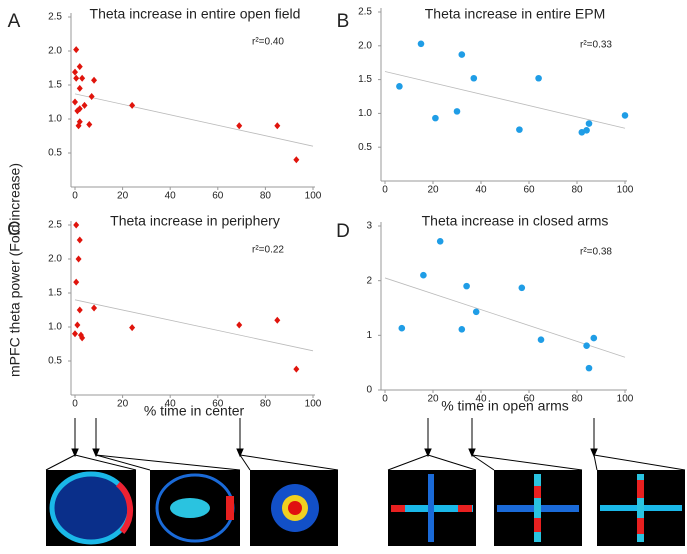 The height and width of the screenshot is (554, 687). I want to click on chart-title: Theta increase in entire open field, so click(195, 14).